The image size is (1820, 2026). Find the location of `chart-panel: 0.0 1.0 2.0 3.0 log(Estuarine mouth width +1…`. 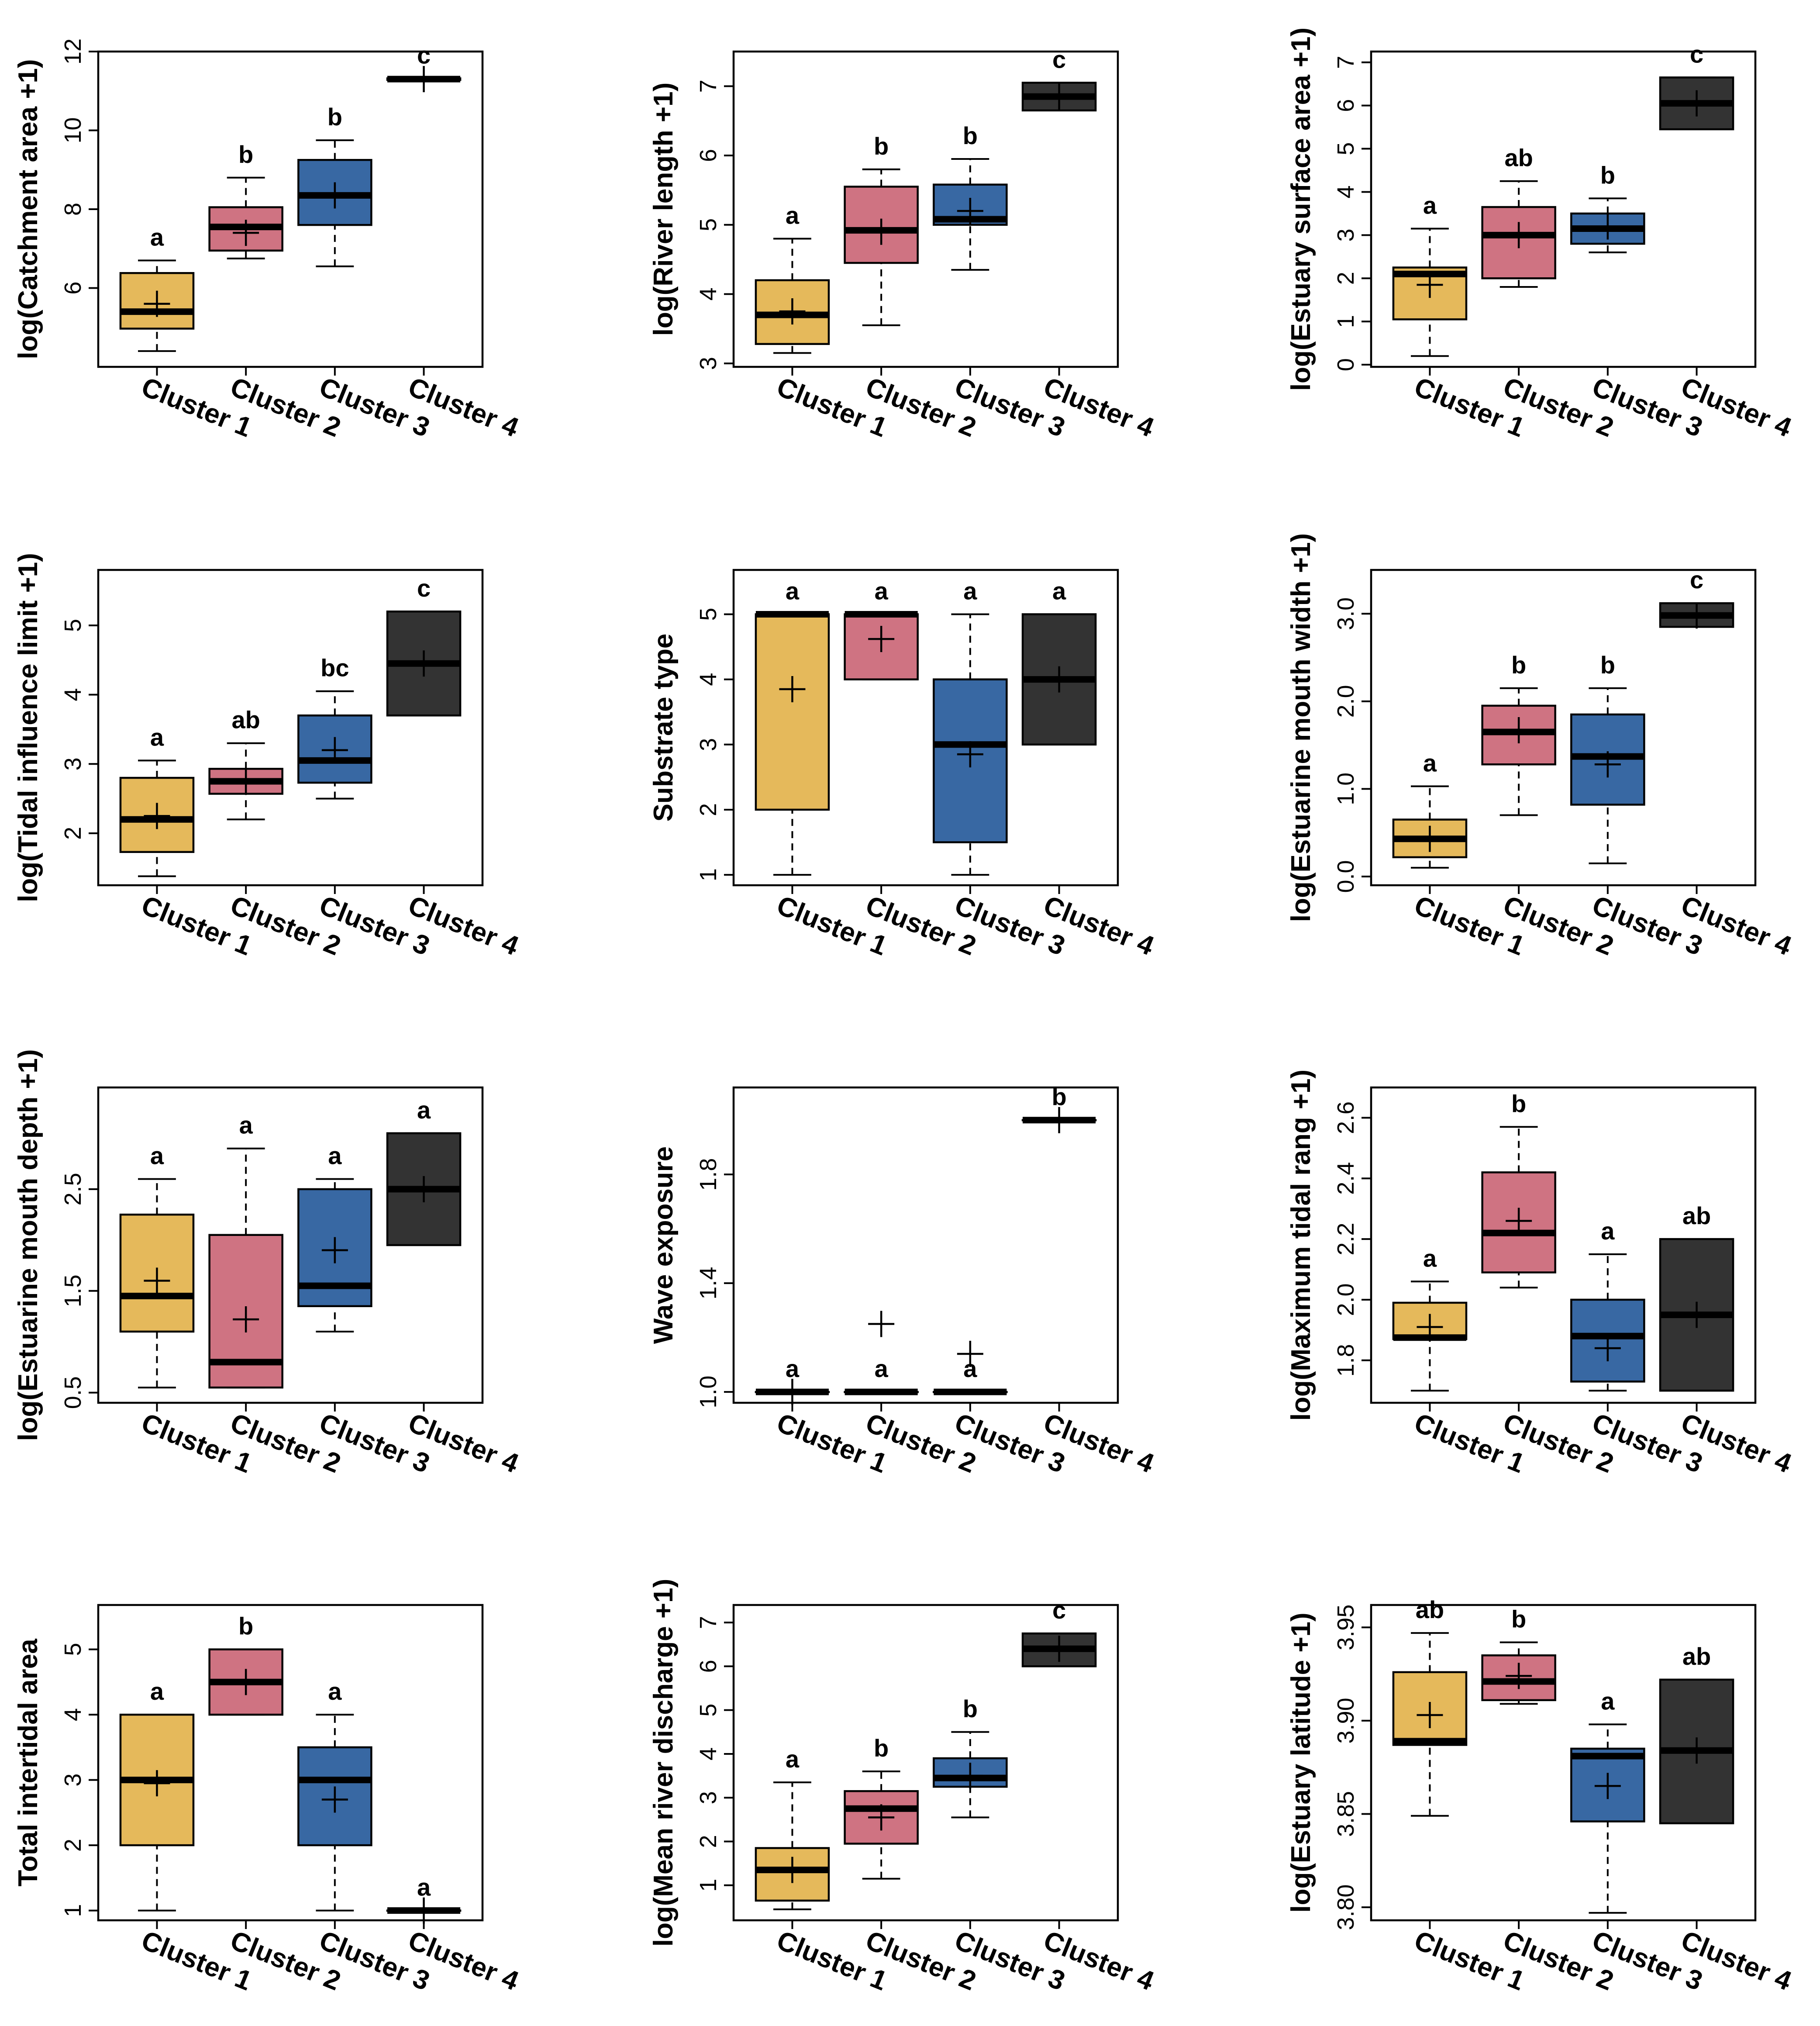

chart-panel: 0.0 1.0 2.0 3.0 log(Estuarine mouth width +1… is located at coordinates (1541, 747).